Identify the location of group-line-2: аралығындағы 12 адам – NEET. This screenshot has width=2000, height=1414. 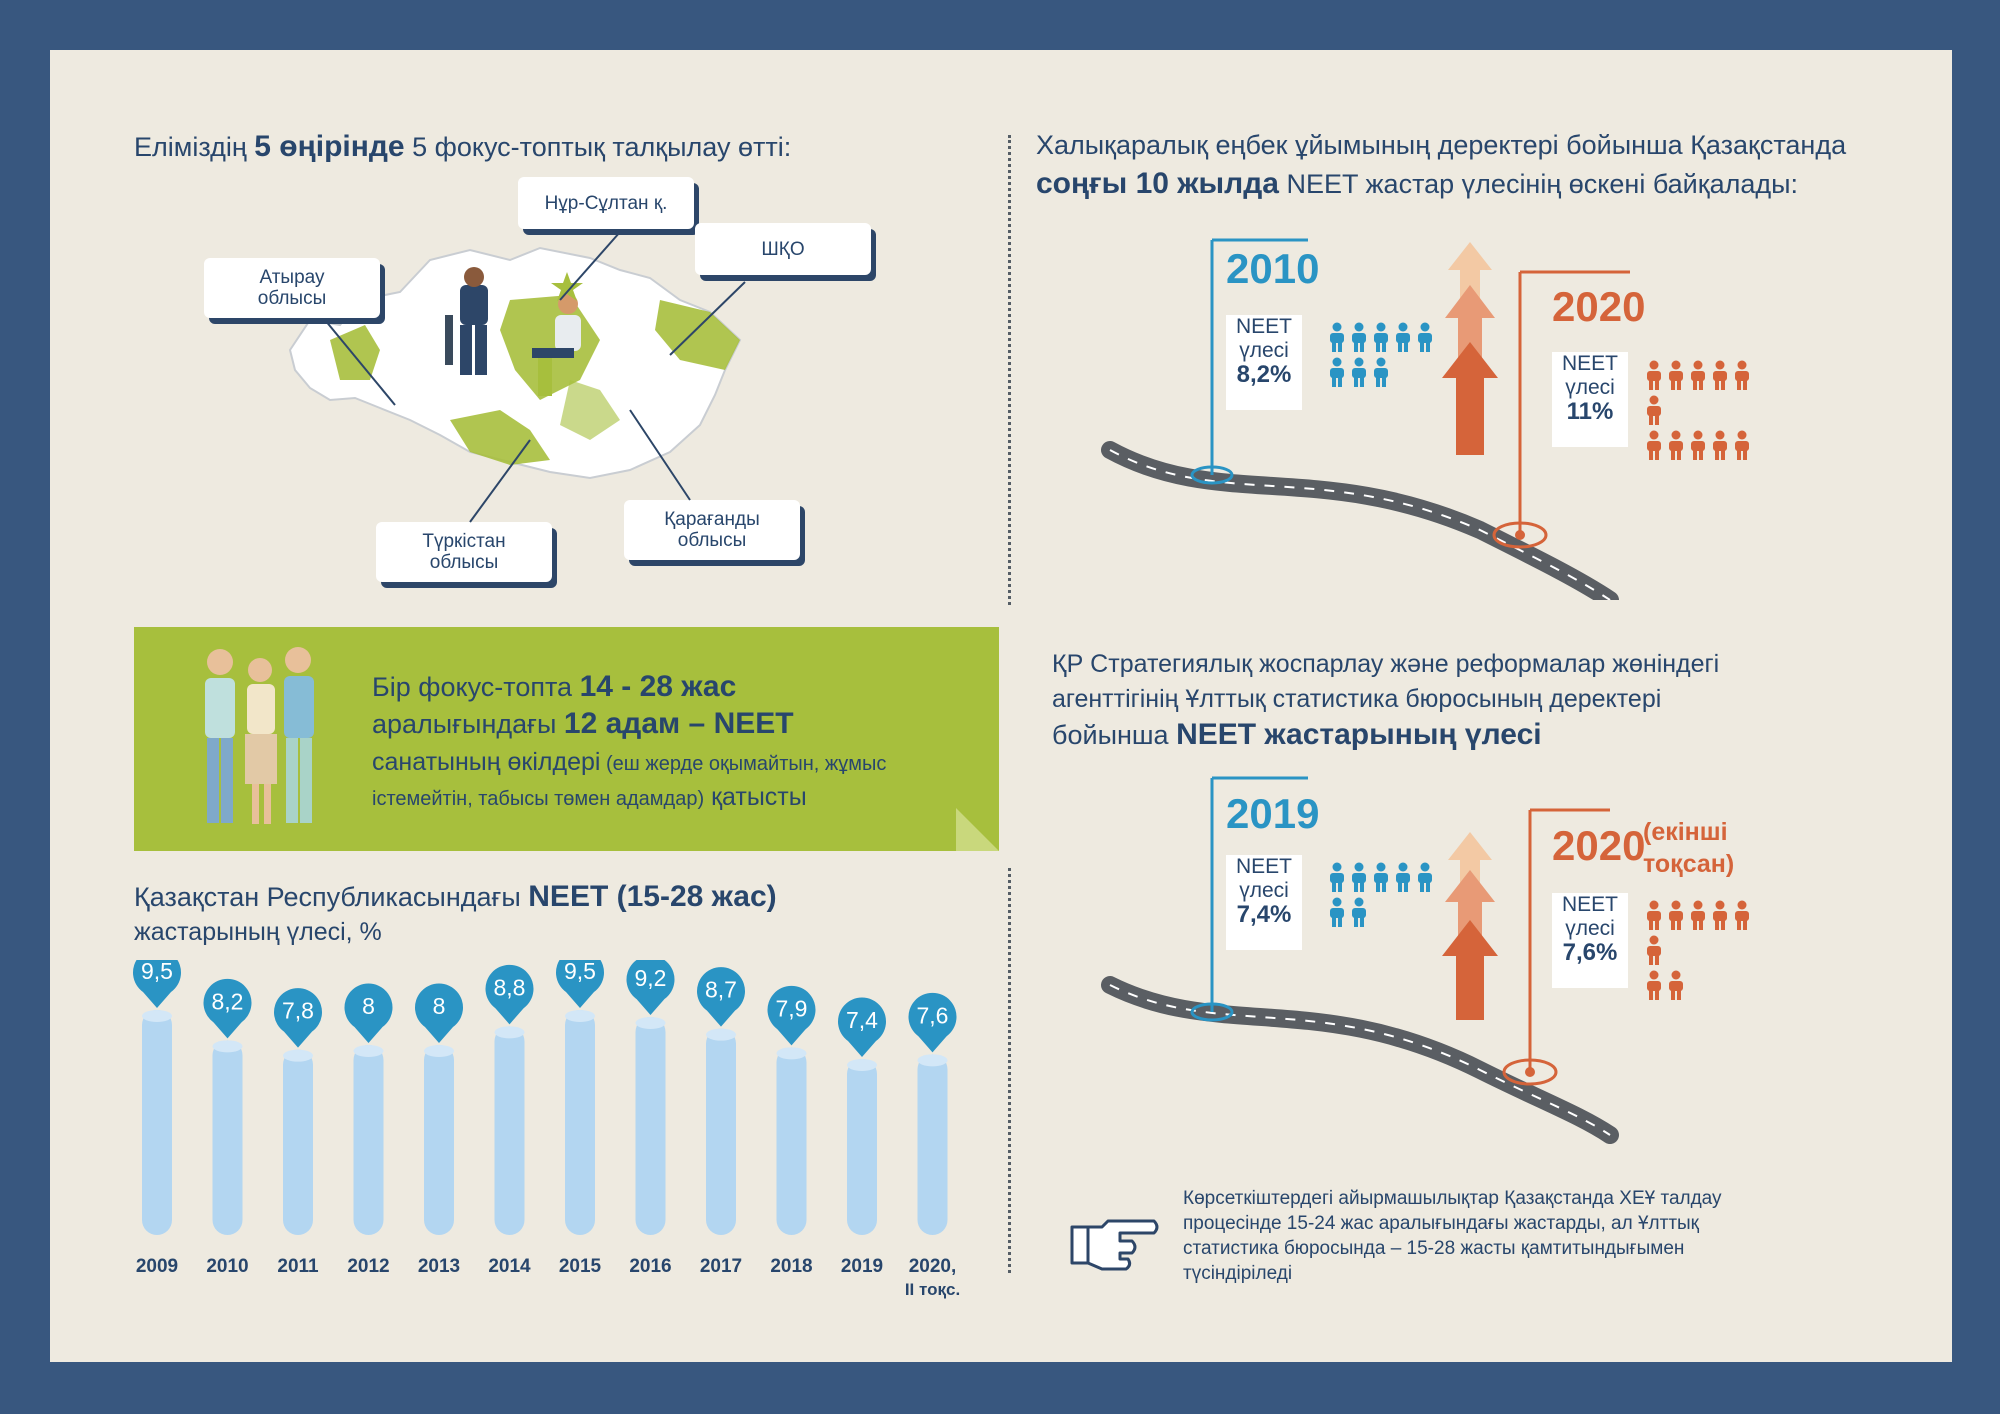
(583, 723).